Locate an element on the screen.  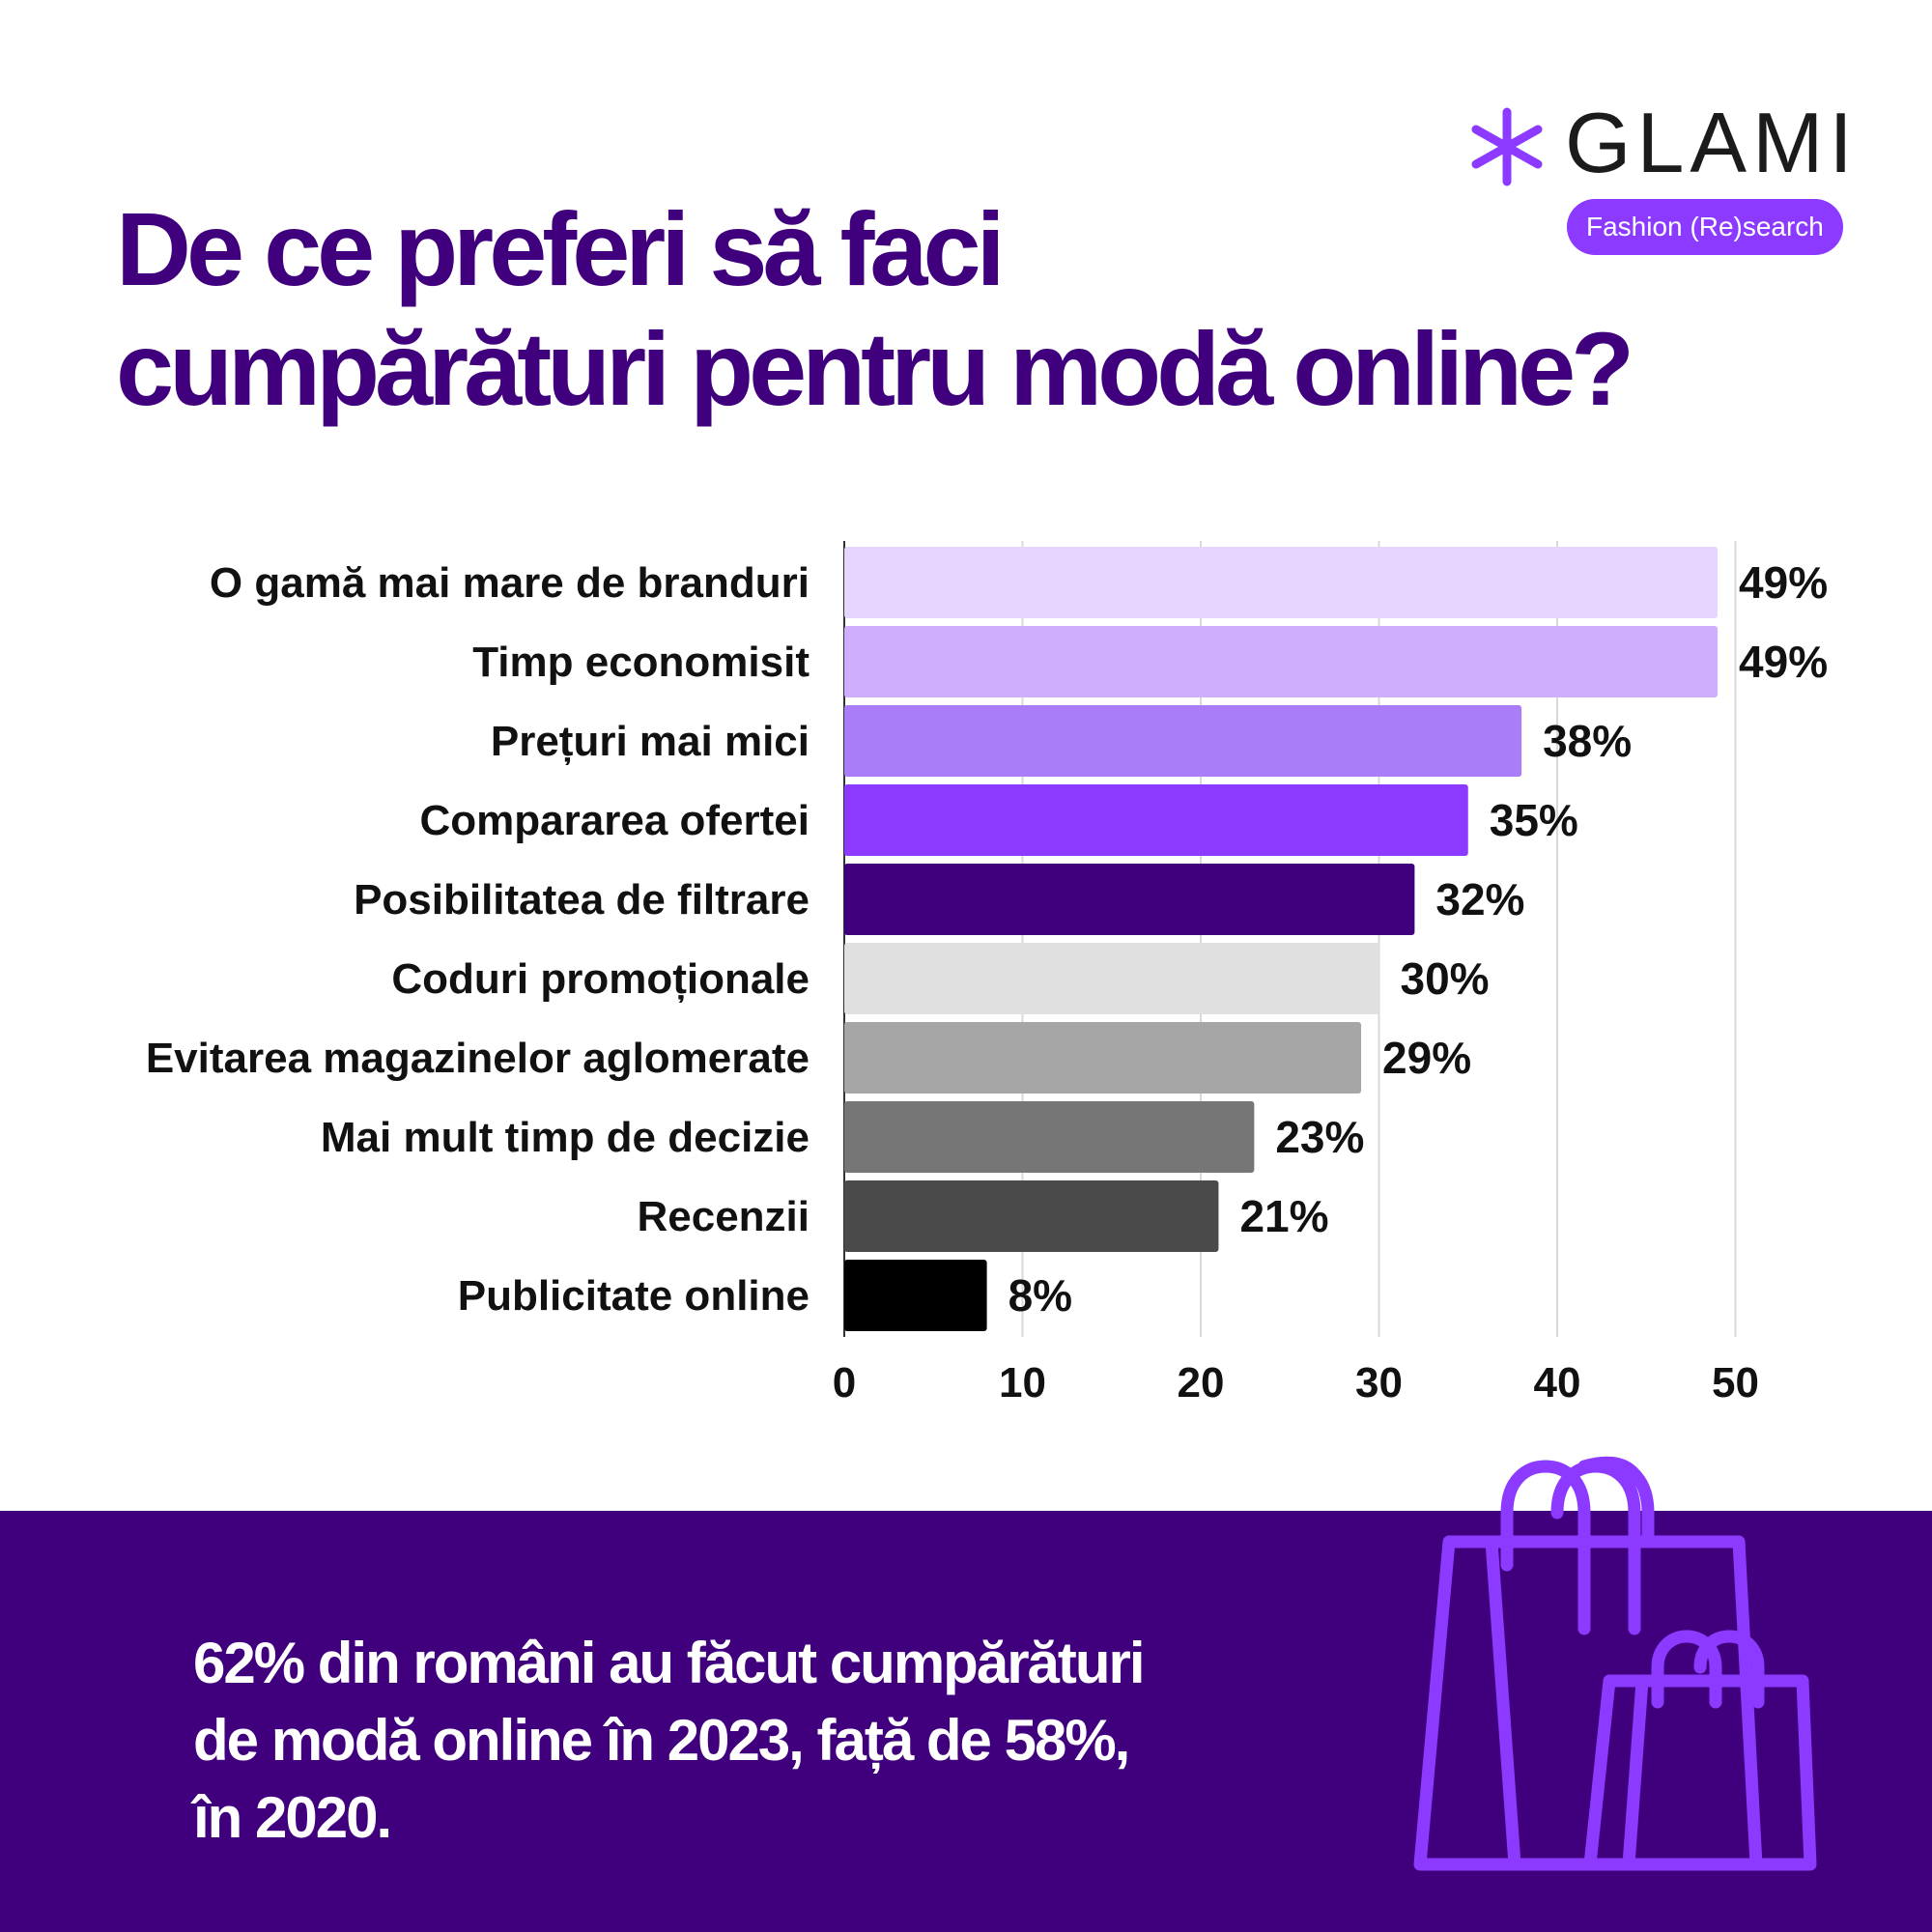
glami-logo: GLAMI Fashion (Re)search is located at coordinates (1660, 180).